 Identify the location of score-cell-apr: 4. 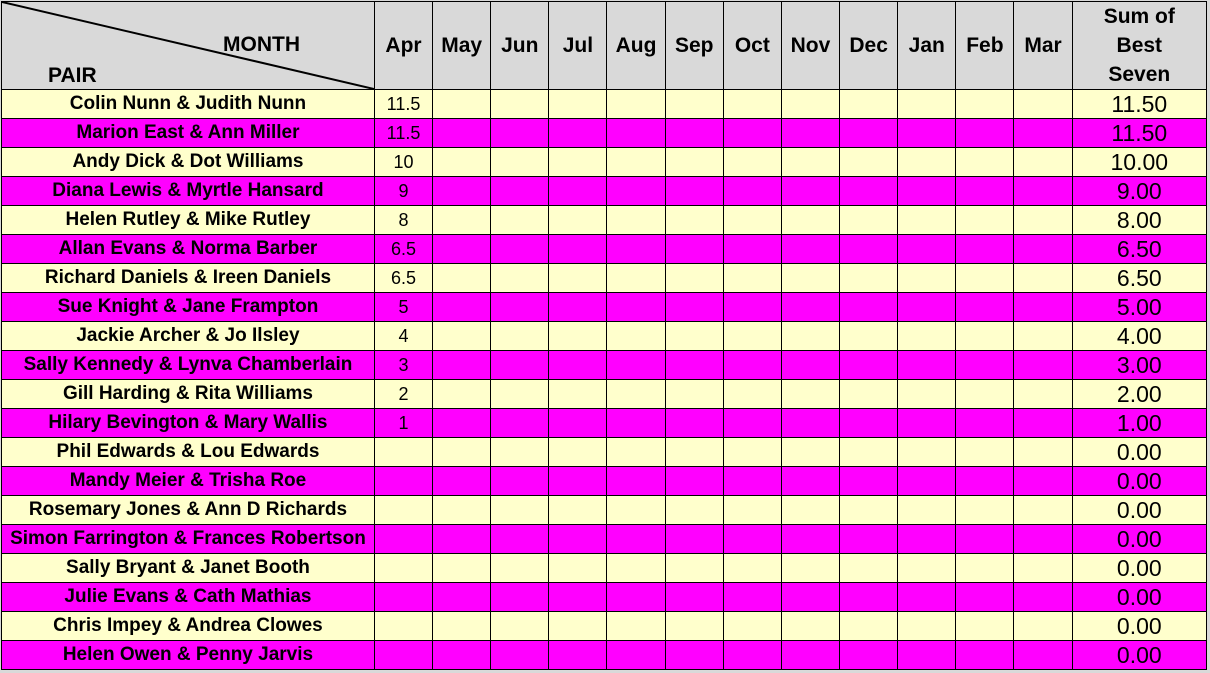
(403, 336).